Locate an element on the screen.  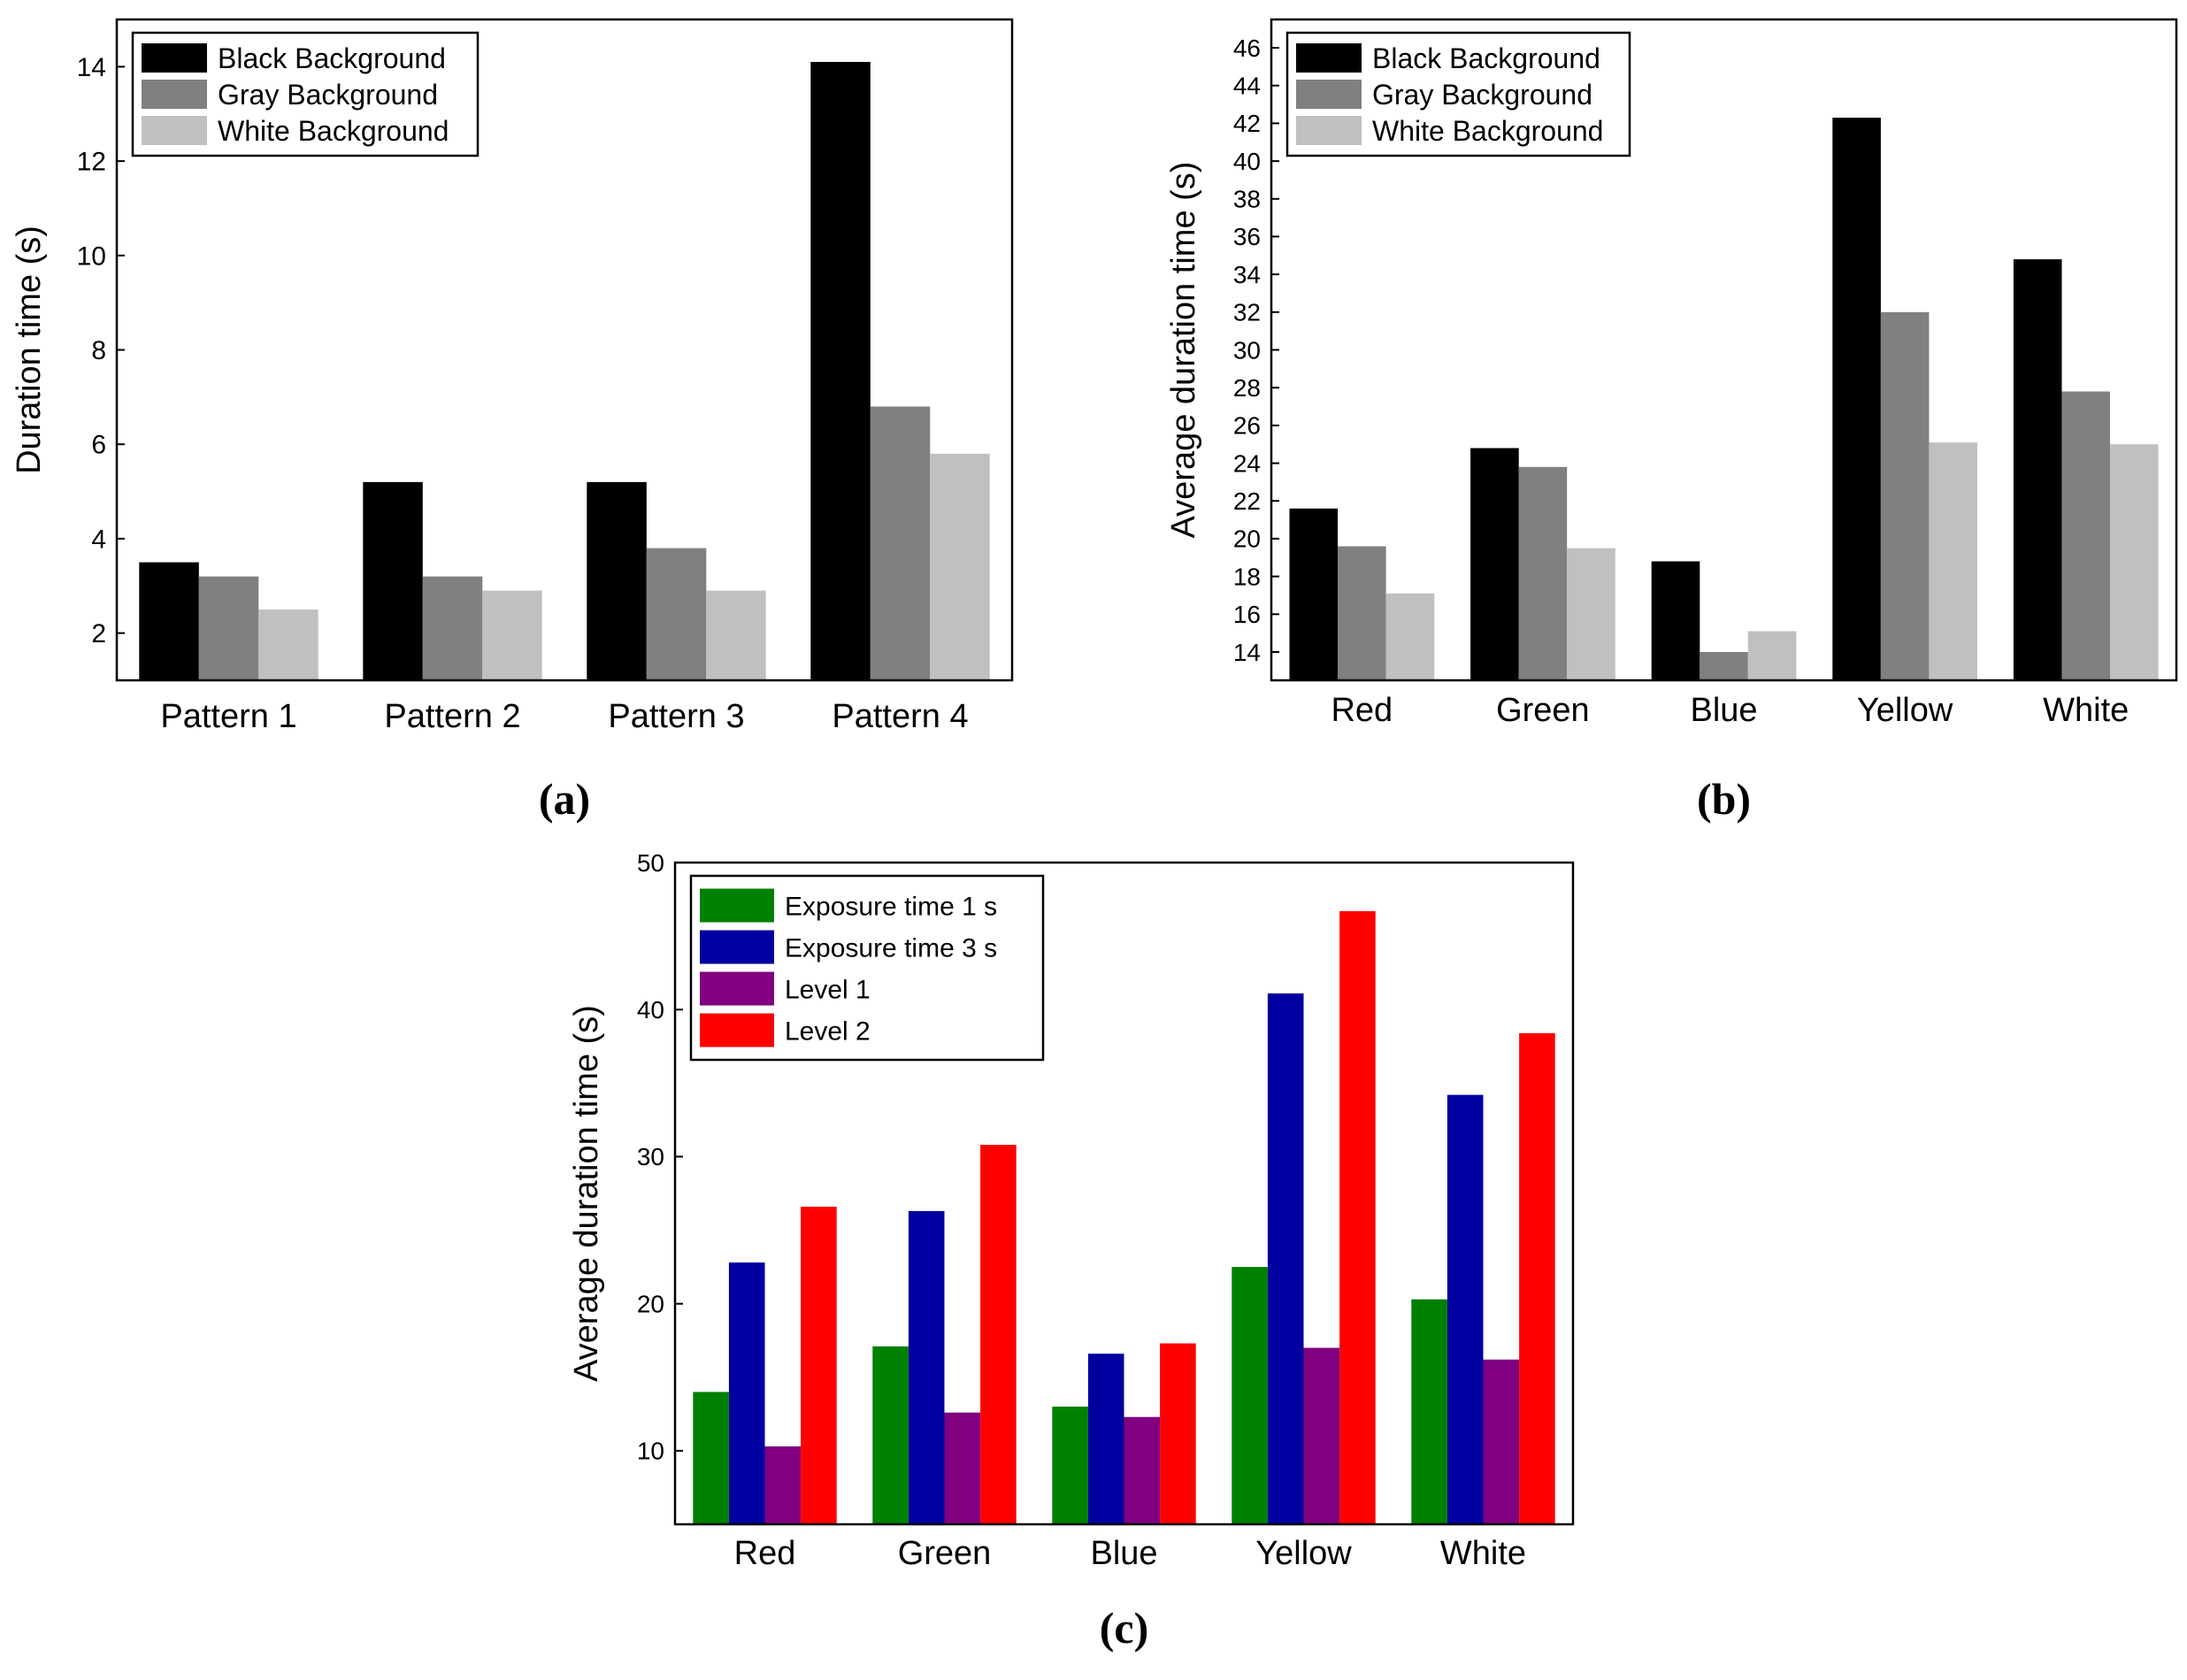
bar-b-black-background-red is located at coordinates (1314, 594).